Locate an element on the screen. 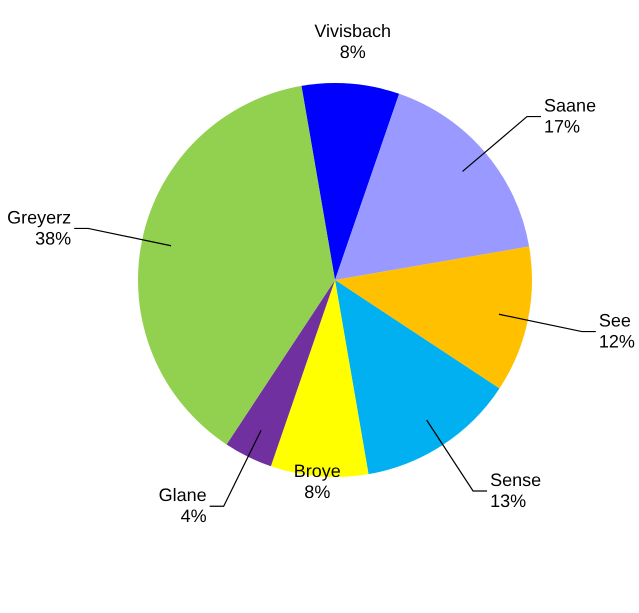  data-label: 12% is located at coordinates (616, 342).